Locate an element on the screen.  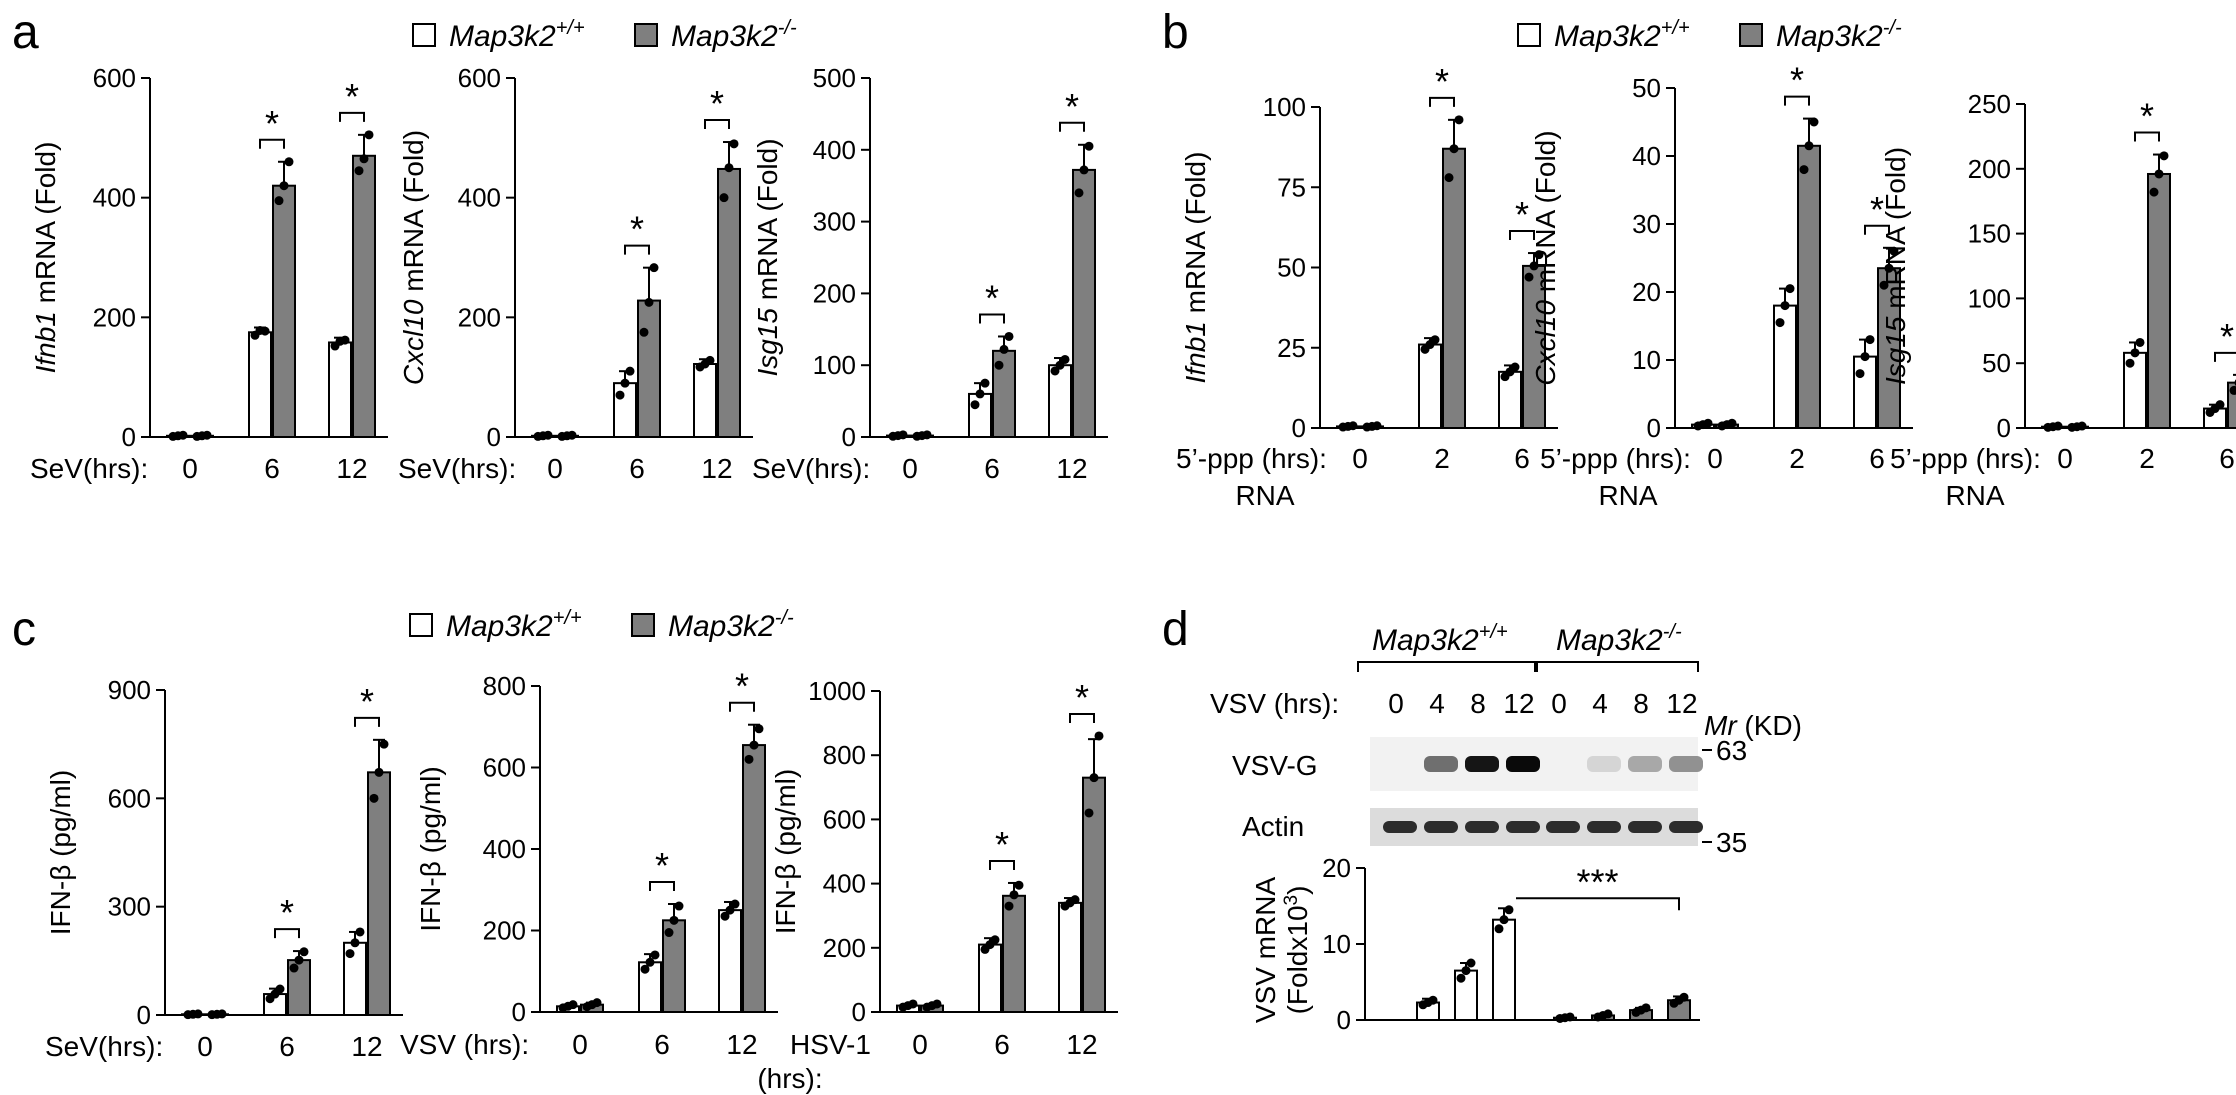
x-axis-title: 5’-ppp (hrs): is located at coordinates (1965, 458).